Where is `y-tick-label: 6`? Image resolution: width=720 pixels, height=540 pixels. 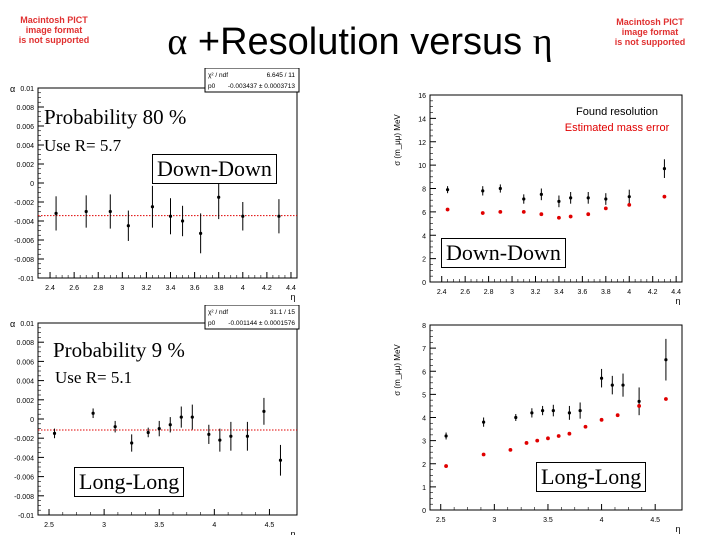
y-tick-label: 6 is located at coordinates (424, 372).